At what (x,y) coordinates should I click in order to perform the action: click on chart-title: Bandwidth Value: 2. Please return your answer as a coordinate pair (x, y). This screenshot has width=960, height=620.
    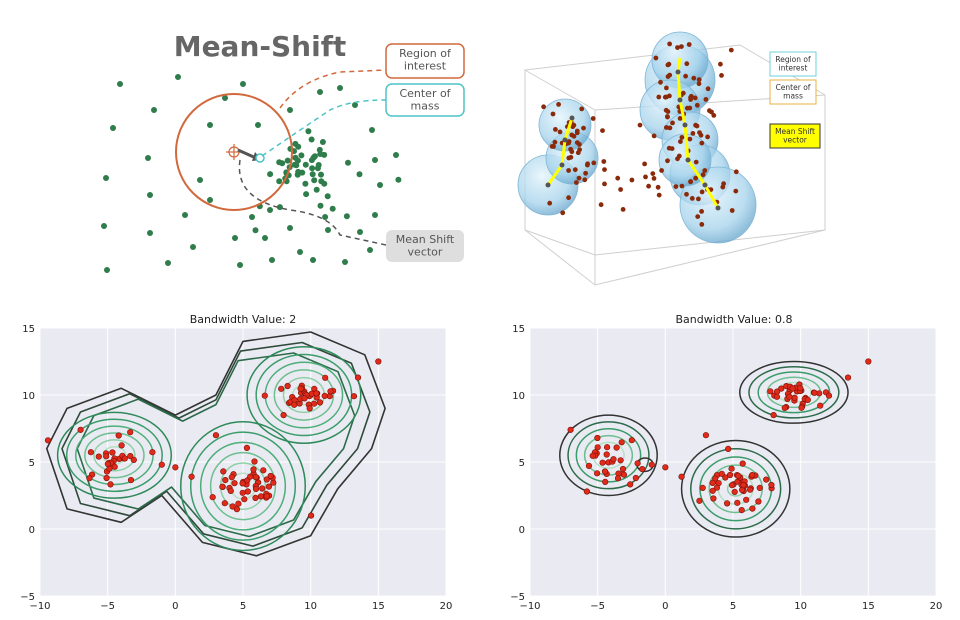
    Looking at the image, I should click on (243, 319).